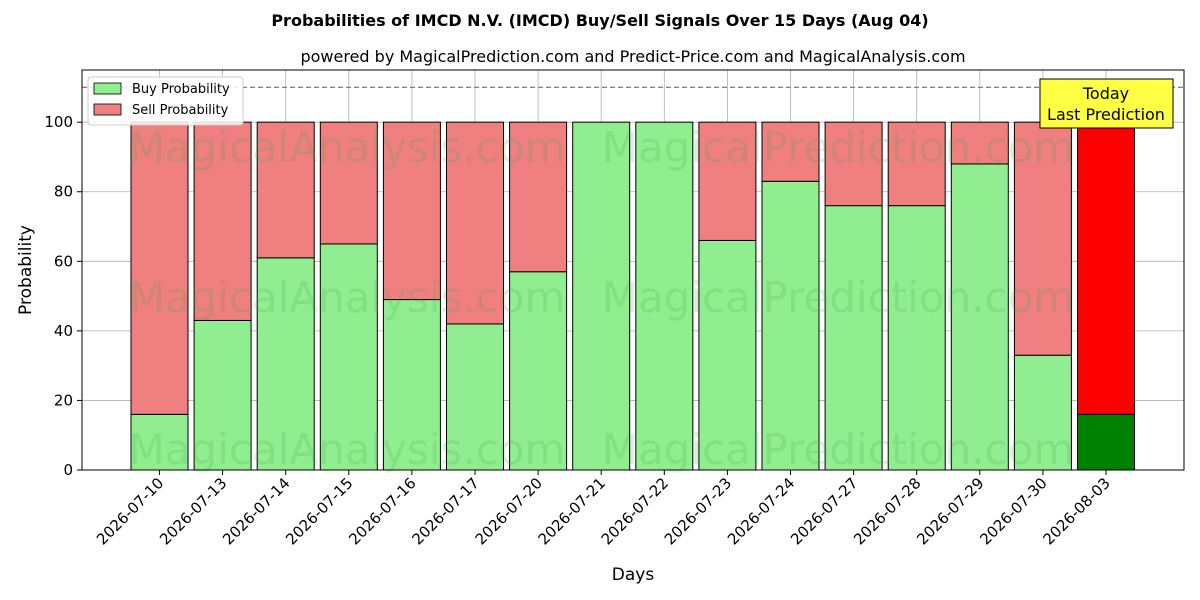  What do you see at coordinates (63, 192) in the screenshot?
I see `y-tick-label: 80` at bounding box center [63, 192].